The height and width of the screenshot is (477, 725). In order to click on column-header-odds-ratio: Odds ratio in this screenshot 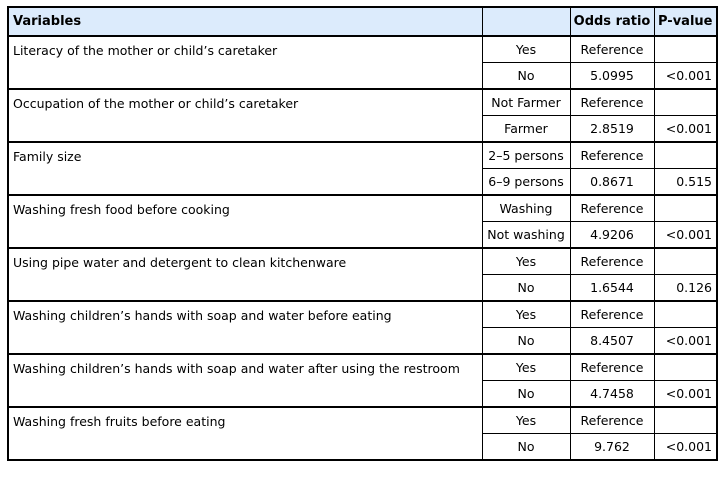, I will do `click(612, 21)`.